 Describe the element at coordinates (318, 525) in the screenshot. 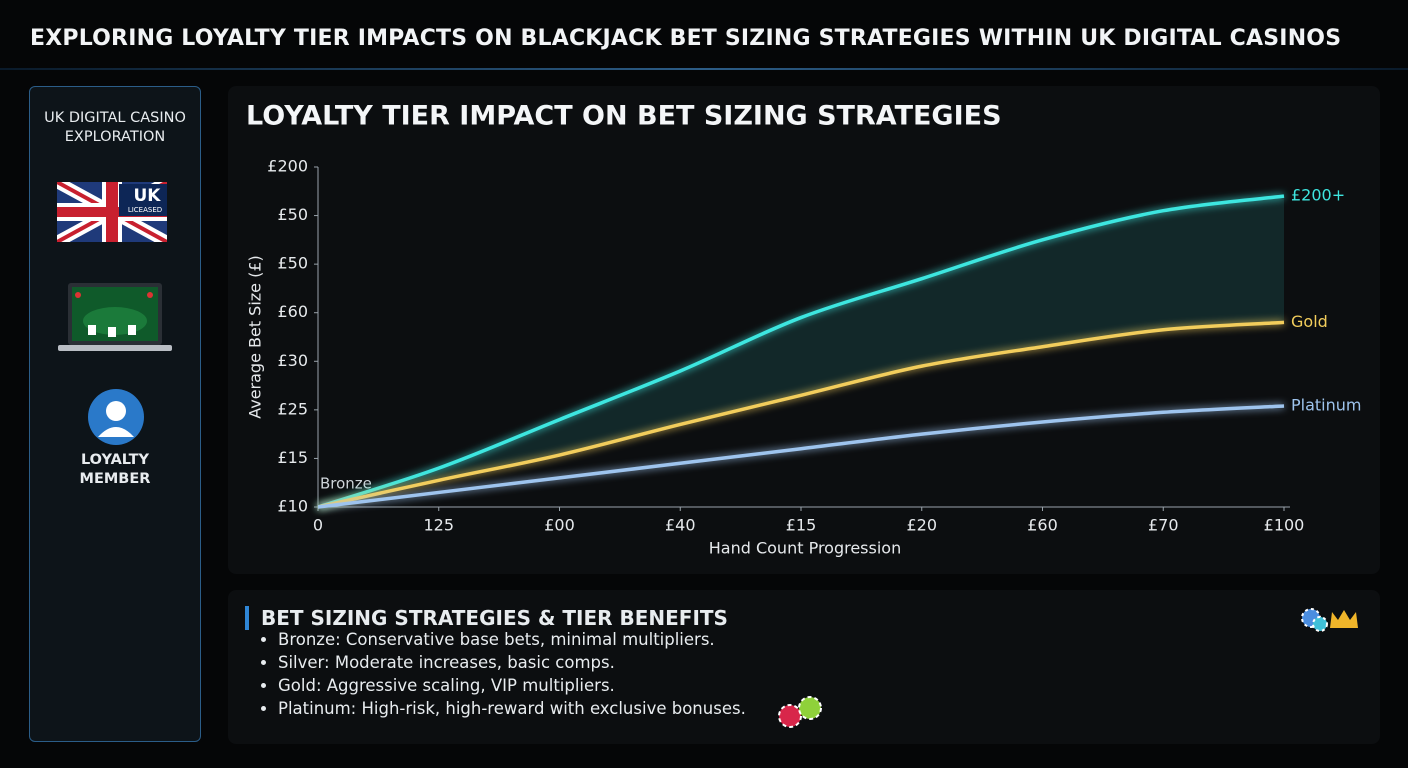

I see `x-tick-label: 0` at that location.